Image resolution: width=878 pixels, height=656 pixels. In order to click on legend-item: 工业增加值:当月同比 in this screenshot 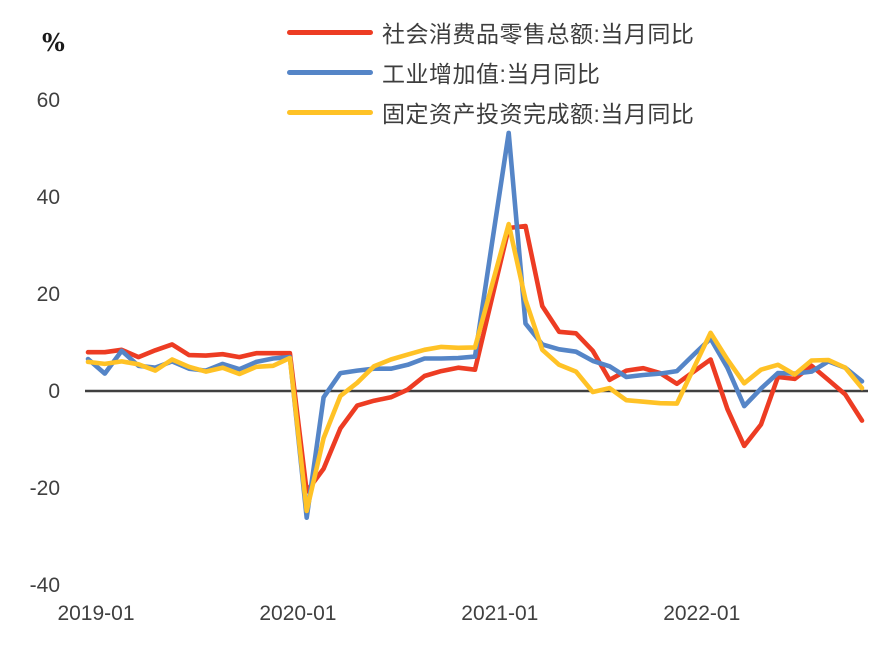, I will do `click(490, 72)`.